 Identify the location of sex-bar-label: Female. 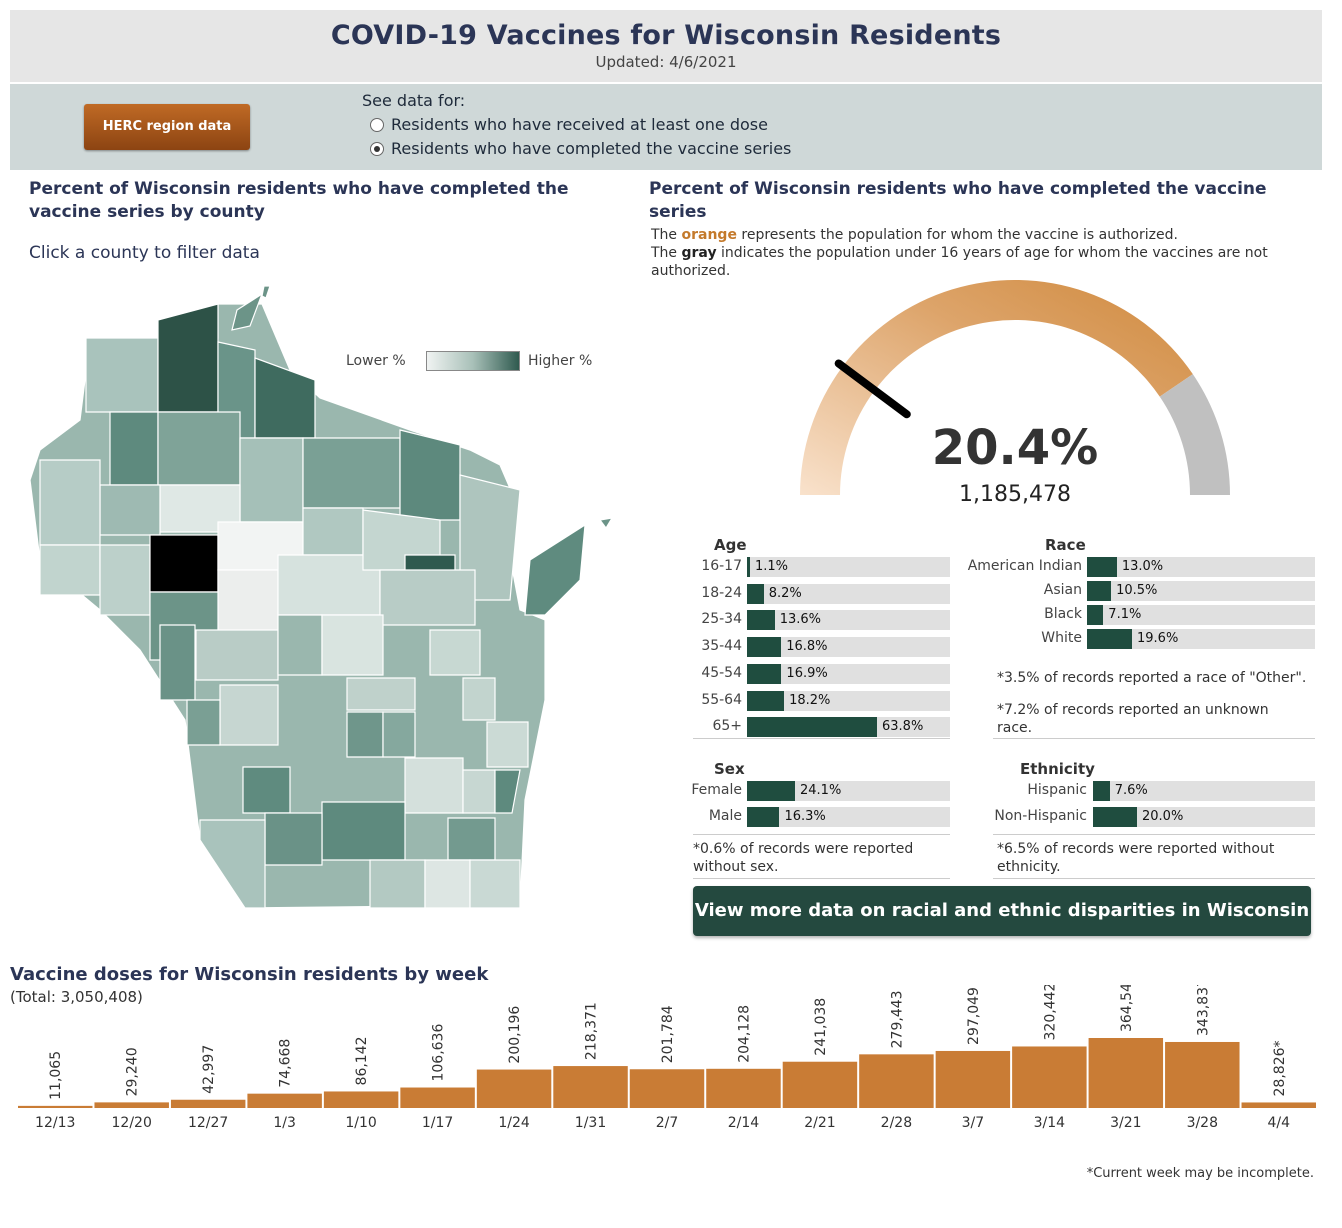
(716, 790).